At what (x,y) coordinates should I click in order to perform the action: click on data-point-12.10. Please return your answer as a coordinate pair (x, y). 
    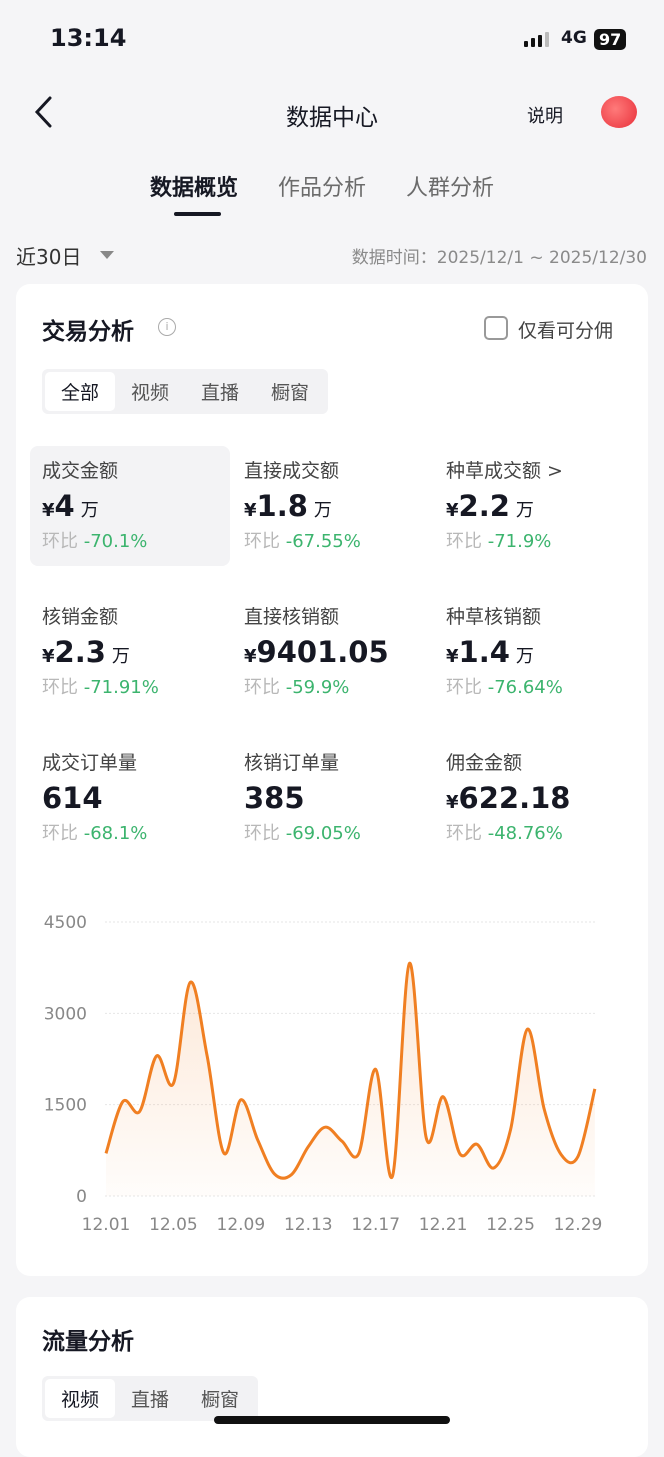
    Looking at the image, I should click on (258, 1140).